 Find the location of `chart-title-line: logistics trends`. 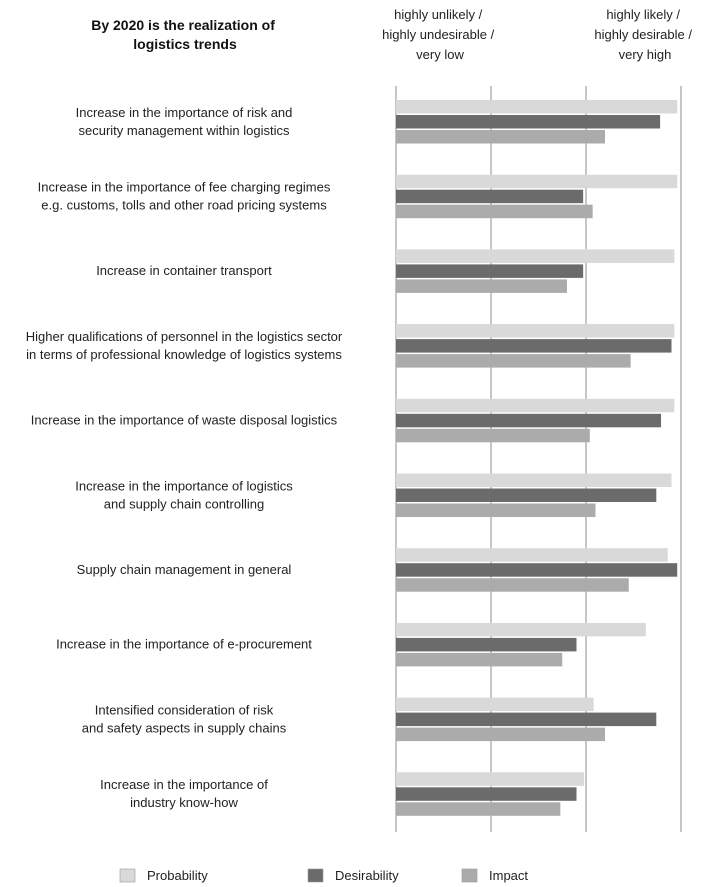

chart-title-line: logistics trends is located at coordinates (185, 44).